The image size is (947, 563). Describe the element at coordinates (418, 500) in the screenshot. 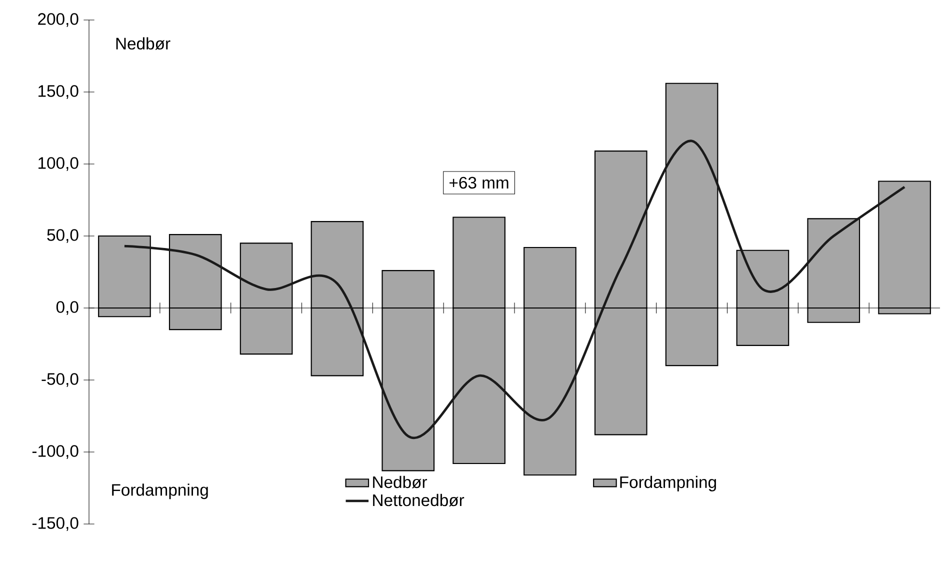

I see `legend-label: Nettonedbør` at that location.